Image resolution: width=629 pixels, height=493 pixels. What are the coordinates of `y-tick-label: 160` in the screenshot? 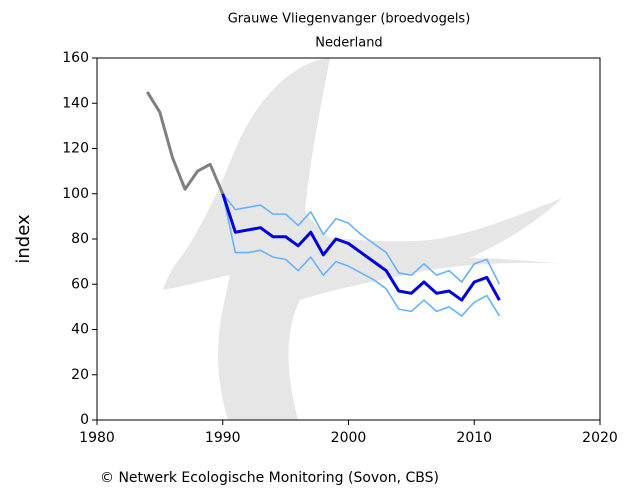 It's located at (75, 58).